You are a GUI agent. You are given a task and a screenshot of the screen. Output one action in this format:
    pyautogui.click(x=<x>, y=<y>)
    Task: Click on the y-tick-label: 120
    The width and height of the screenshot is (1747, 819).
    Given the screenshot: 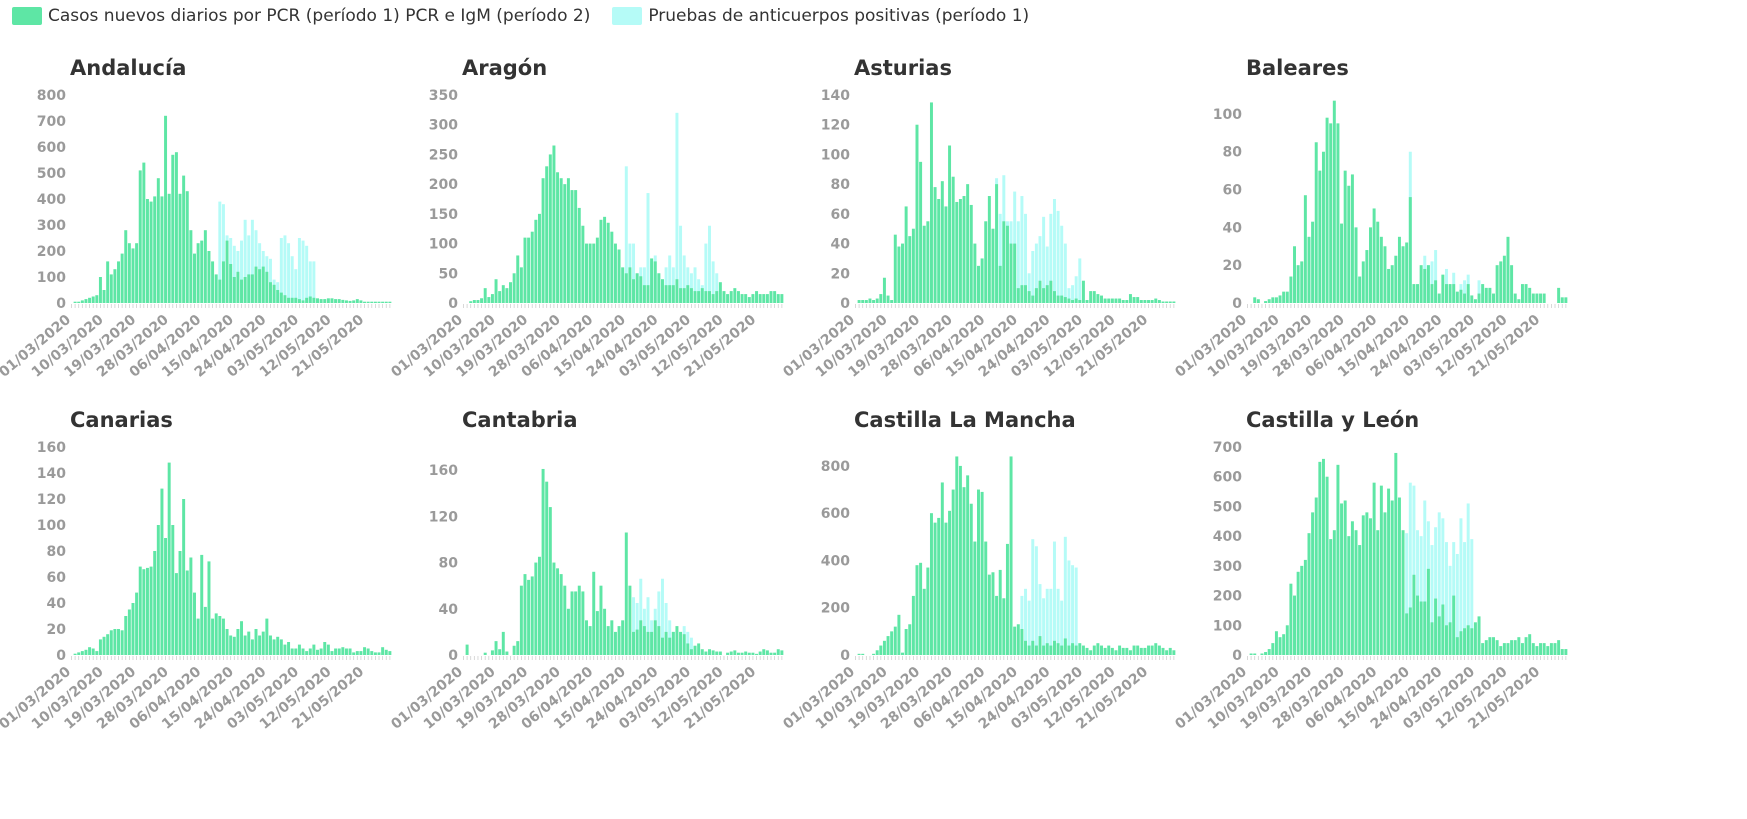 What is the action you would take?
    pyautogui.click(x=51, y=500)
    